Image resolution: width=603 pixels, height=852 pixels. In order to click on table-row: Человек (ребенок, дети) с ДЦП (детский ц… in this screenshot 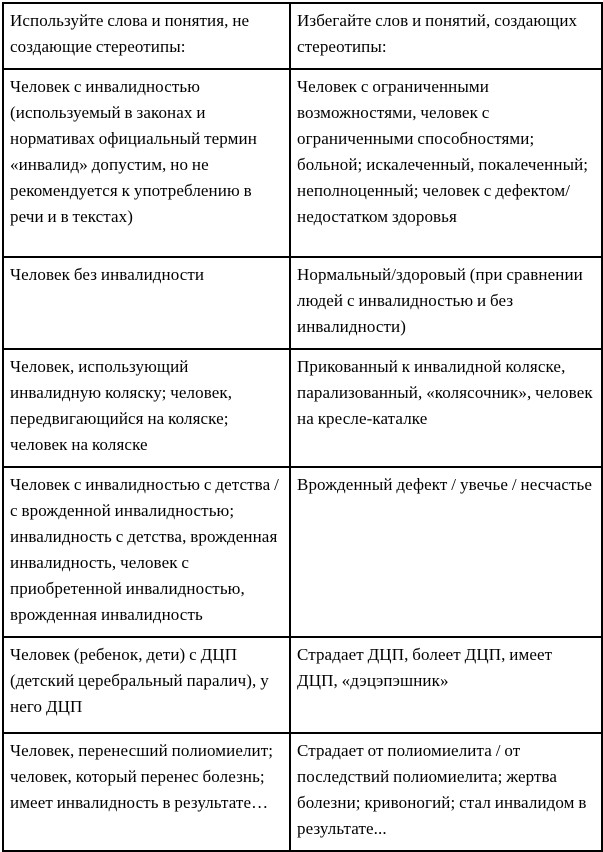, I will do `click(302, 685)`.